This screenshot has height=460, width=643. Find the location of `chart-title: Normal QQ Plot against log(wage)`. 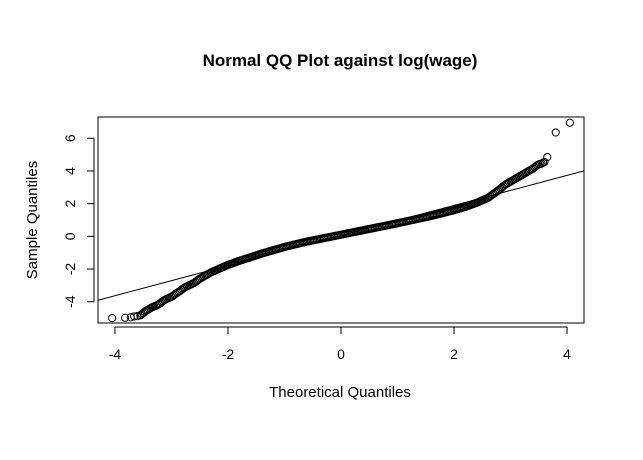

chart-title: Normal QQ Plot against log(wage) is located at coordinates (340, 60).